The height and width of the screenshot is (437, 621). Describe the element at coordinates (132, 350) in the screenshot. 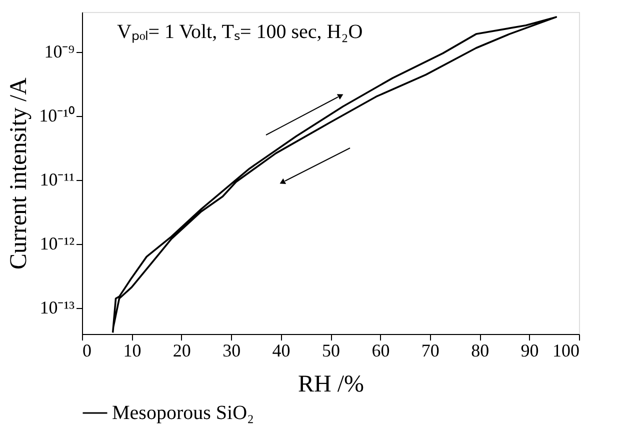

I see `x-tick-label: 10` at that location.